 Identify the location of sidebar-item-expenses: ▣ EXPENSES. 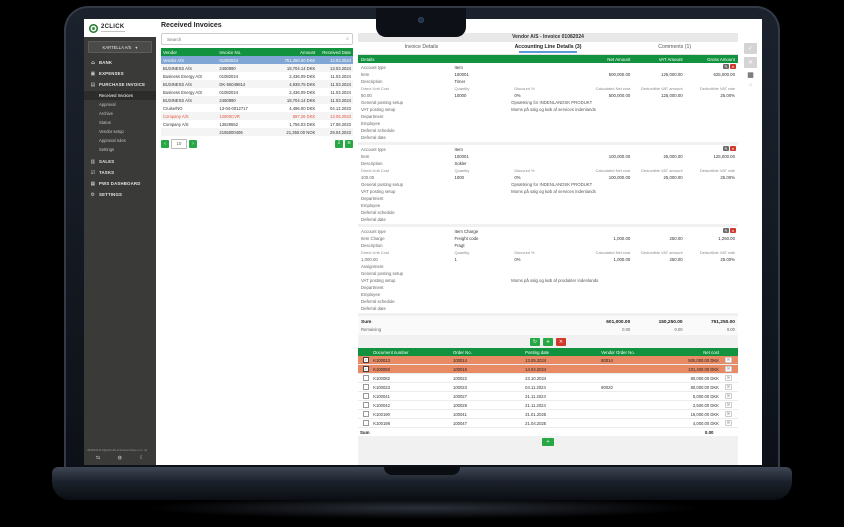
(120, 73).